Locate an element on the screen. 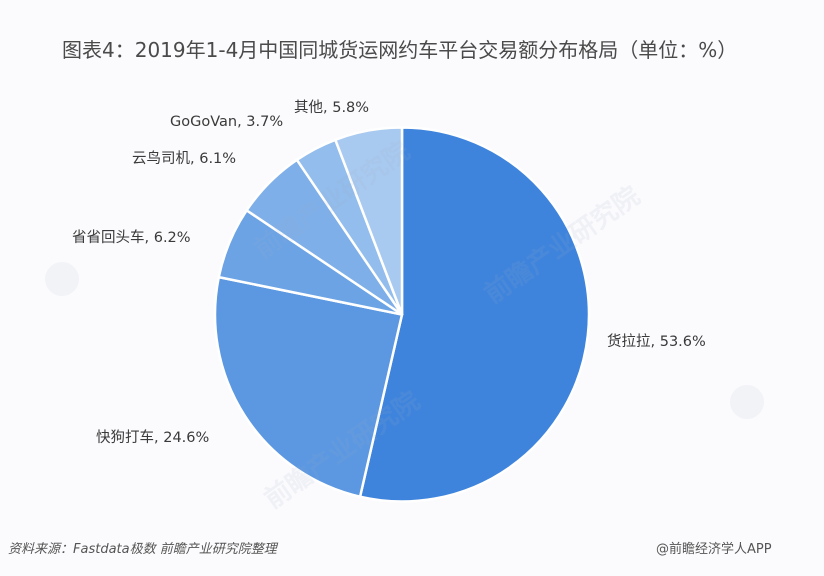 This screenshot has width=824, height=576. label-gogovan: GoGoVan, 3.7% is located at coordinates (227, 122).